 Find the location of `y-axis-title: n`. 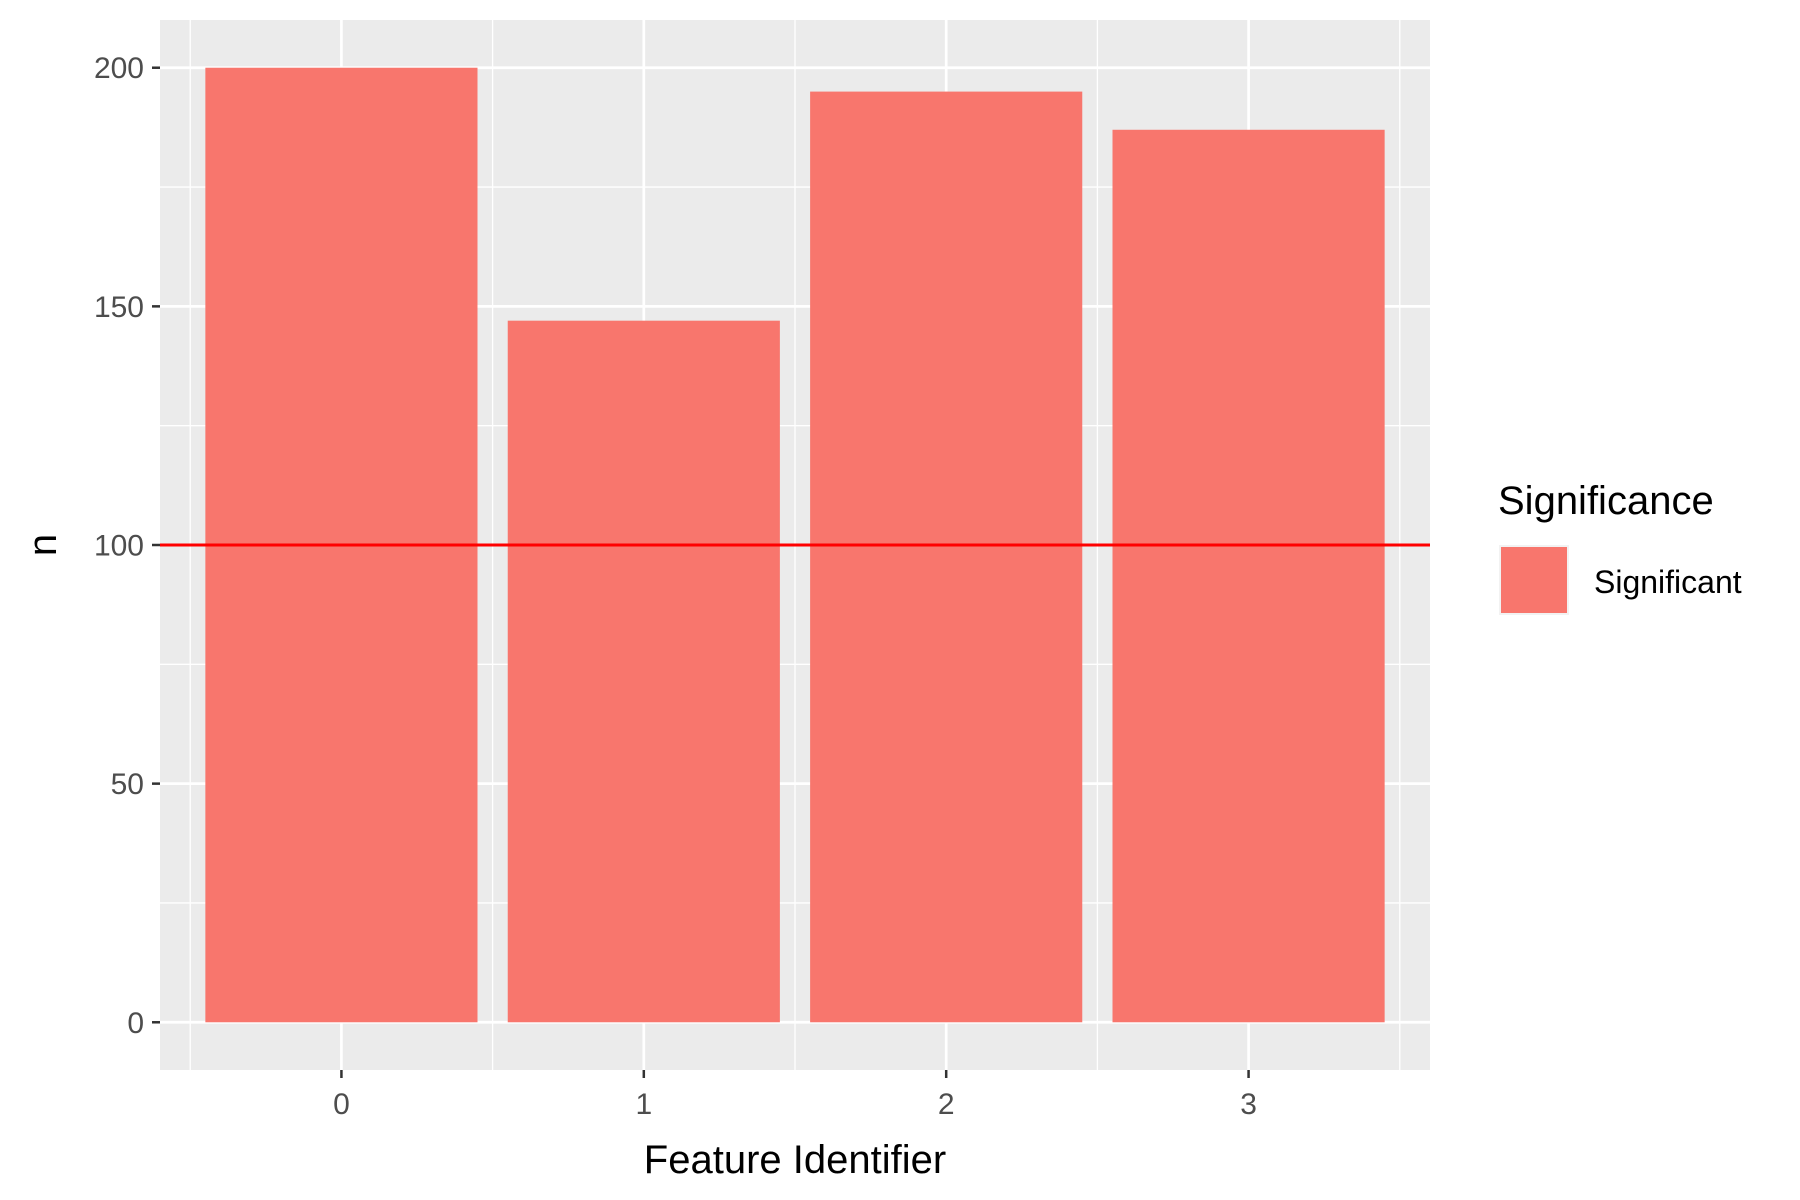

y-axis-title: n is located at coordinates (43, 545).